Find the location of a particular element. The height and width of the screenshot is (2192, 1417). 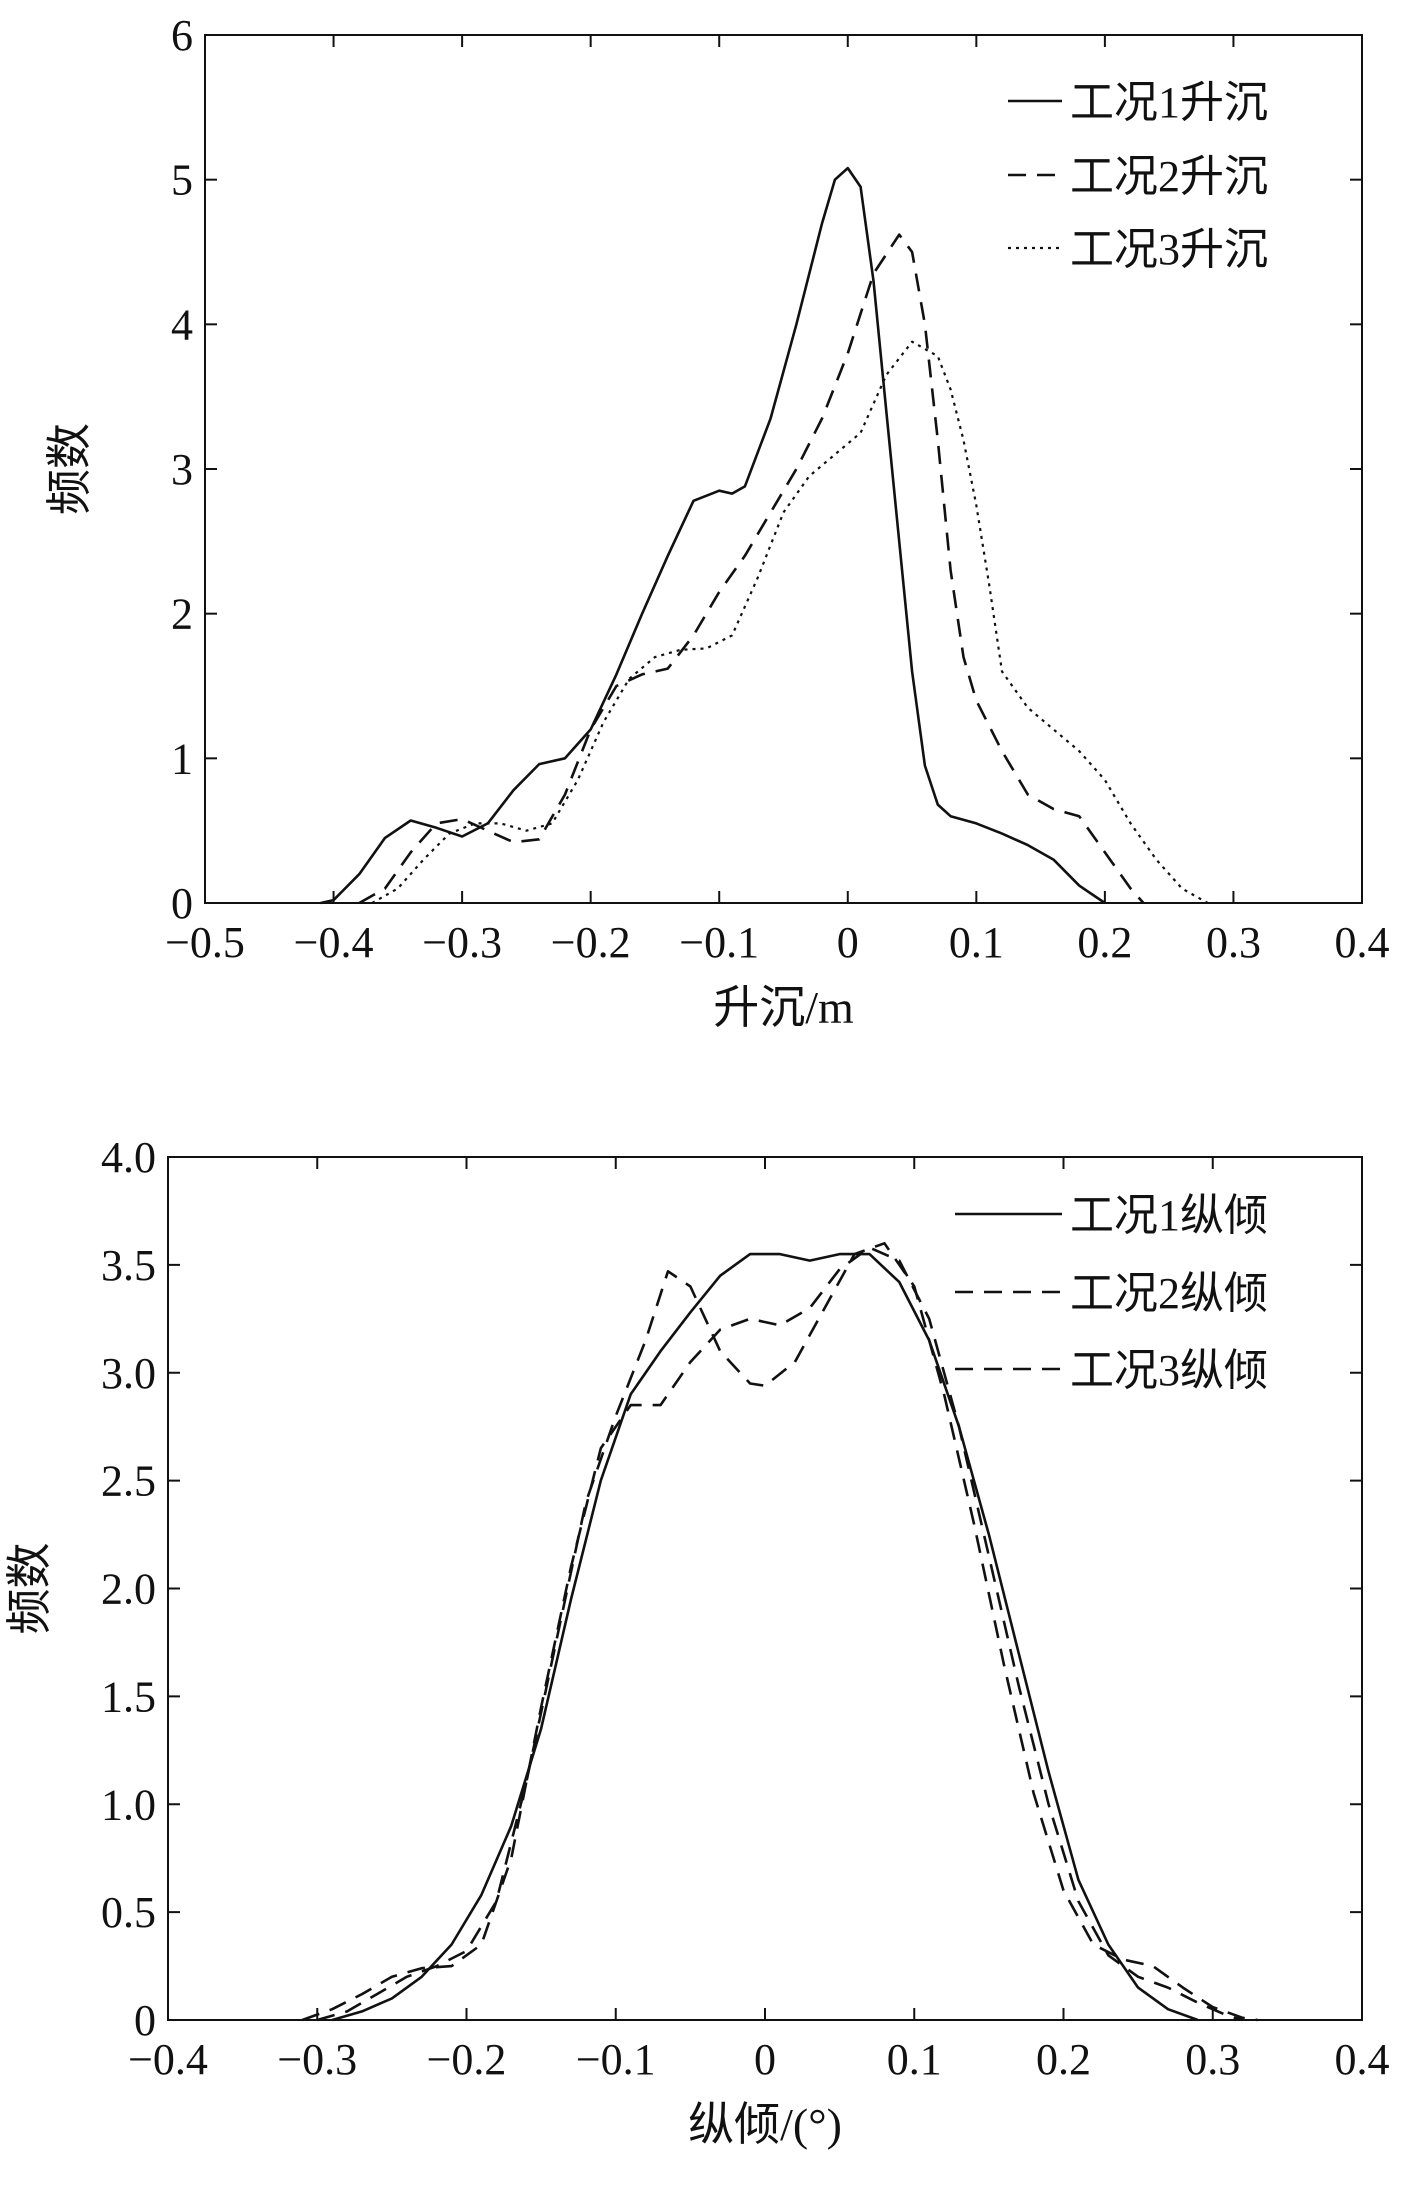

y-tick-label: 4 is located at coordinates (182, 324).